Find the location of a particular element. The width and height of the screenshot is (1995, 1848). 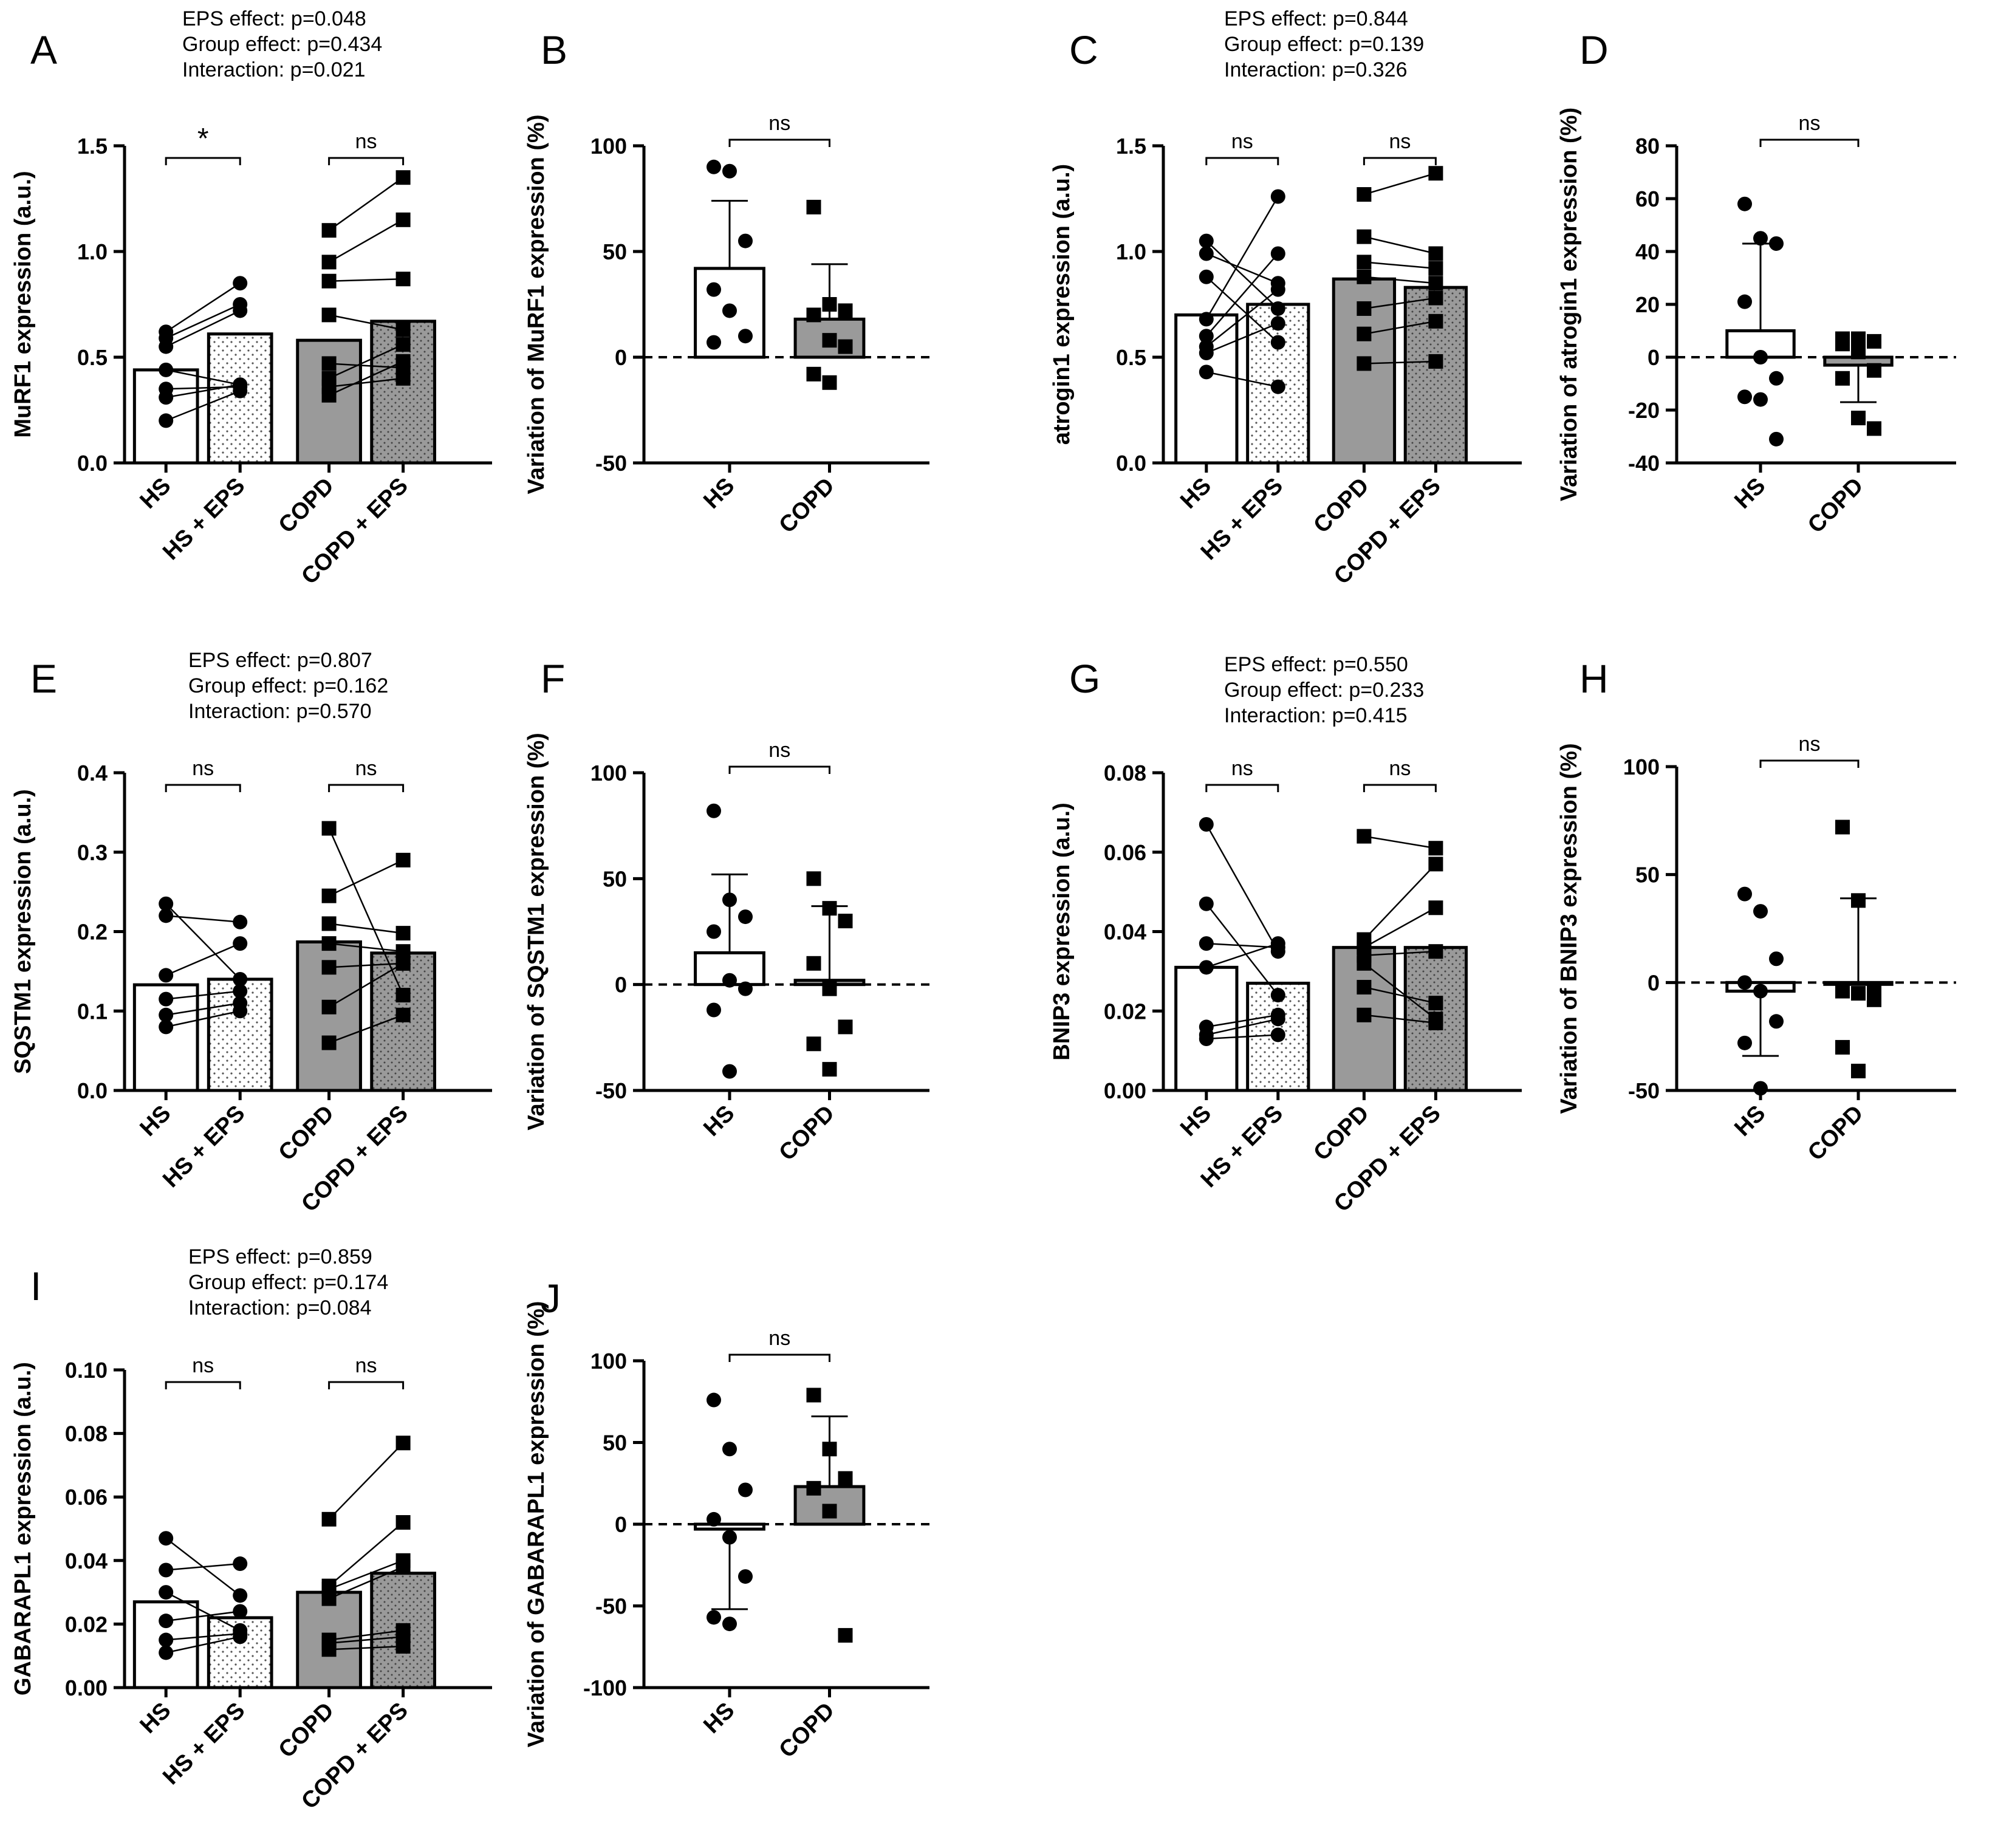

y-tick-label: 0.0 is located at coordinates (1131, 463).